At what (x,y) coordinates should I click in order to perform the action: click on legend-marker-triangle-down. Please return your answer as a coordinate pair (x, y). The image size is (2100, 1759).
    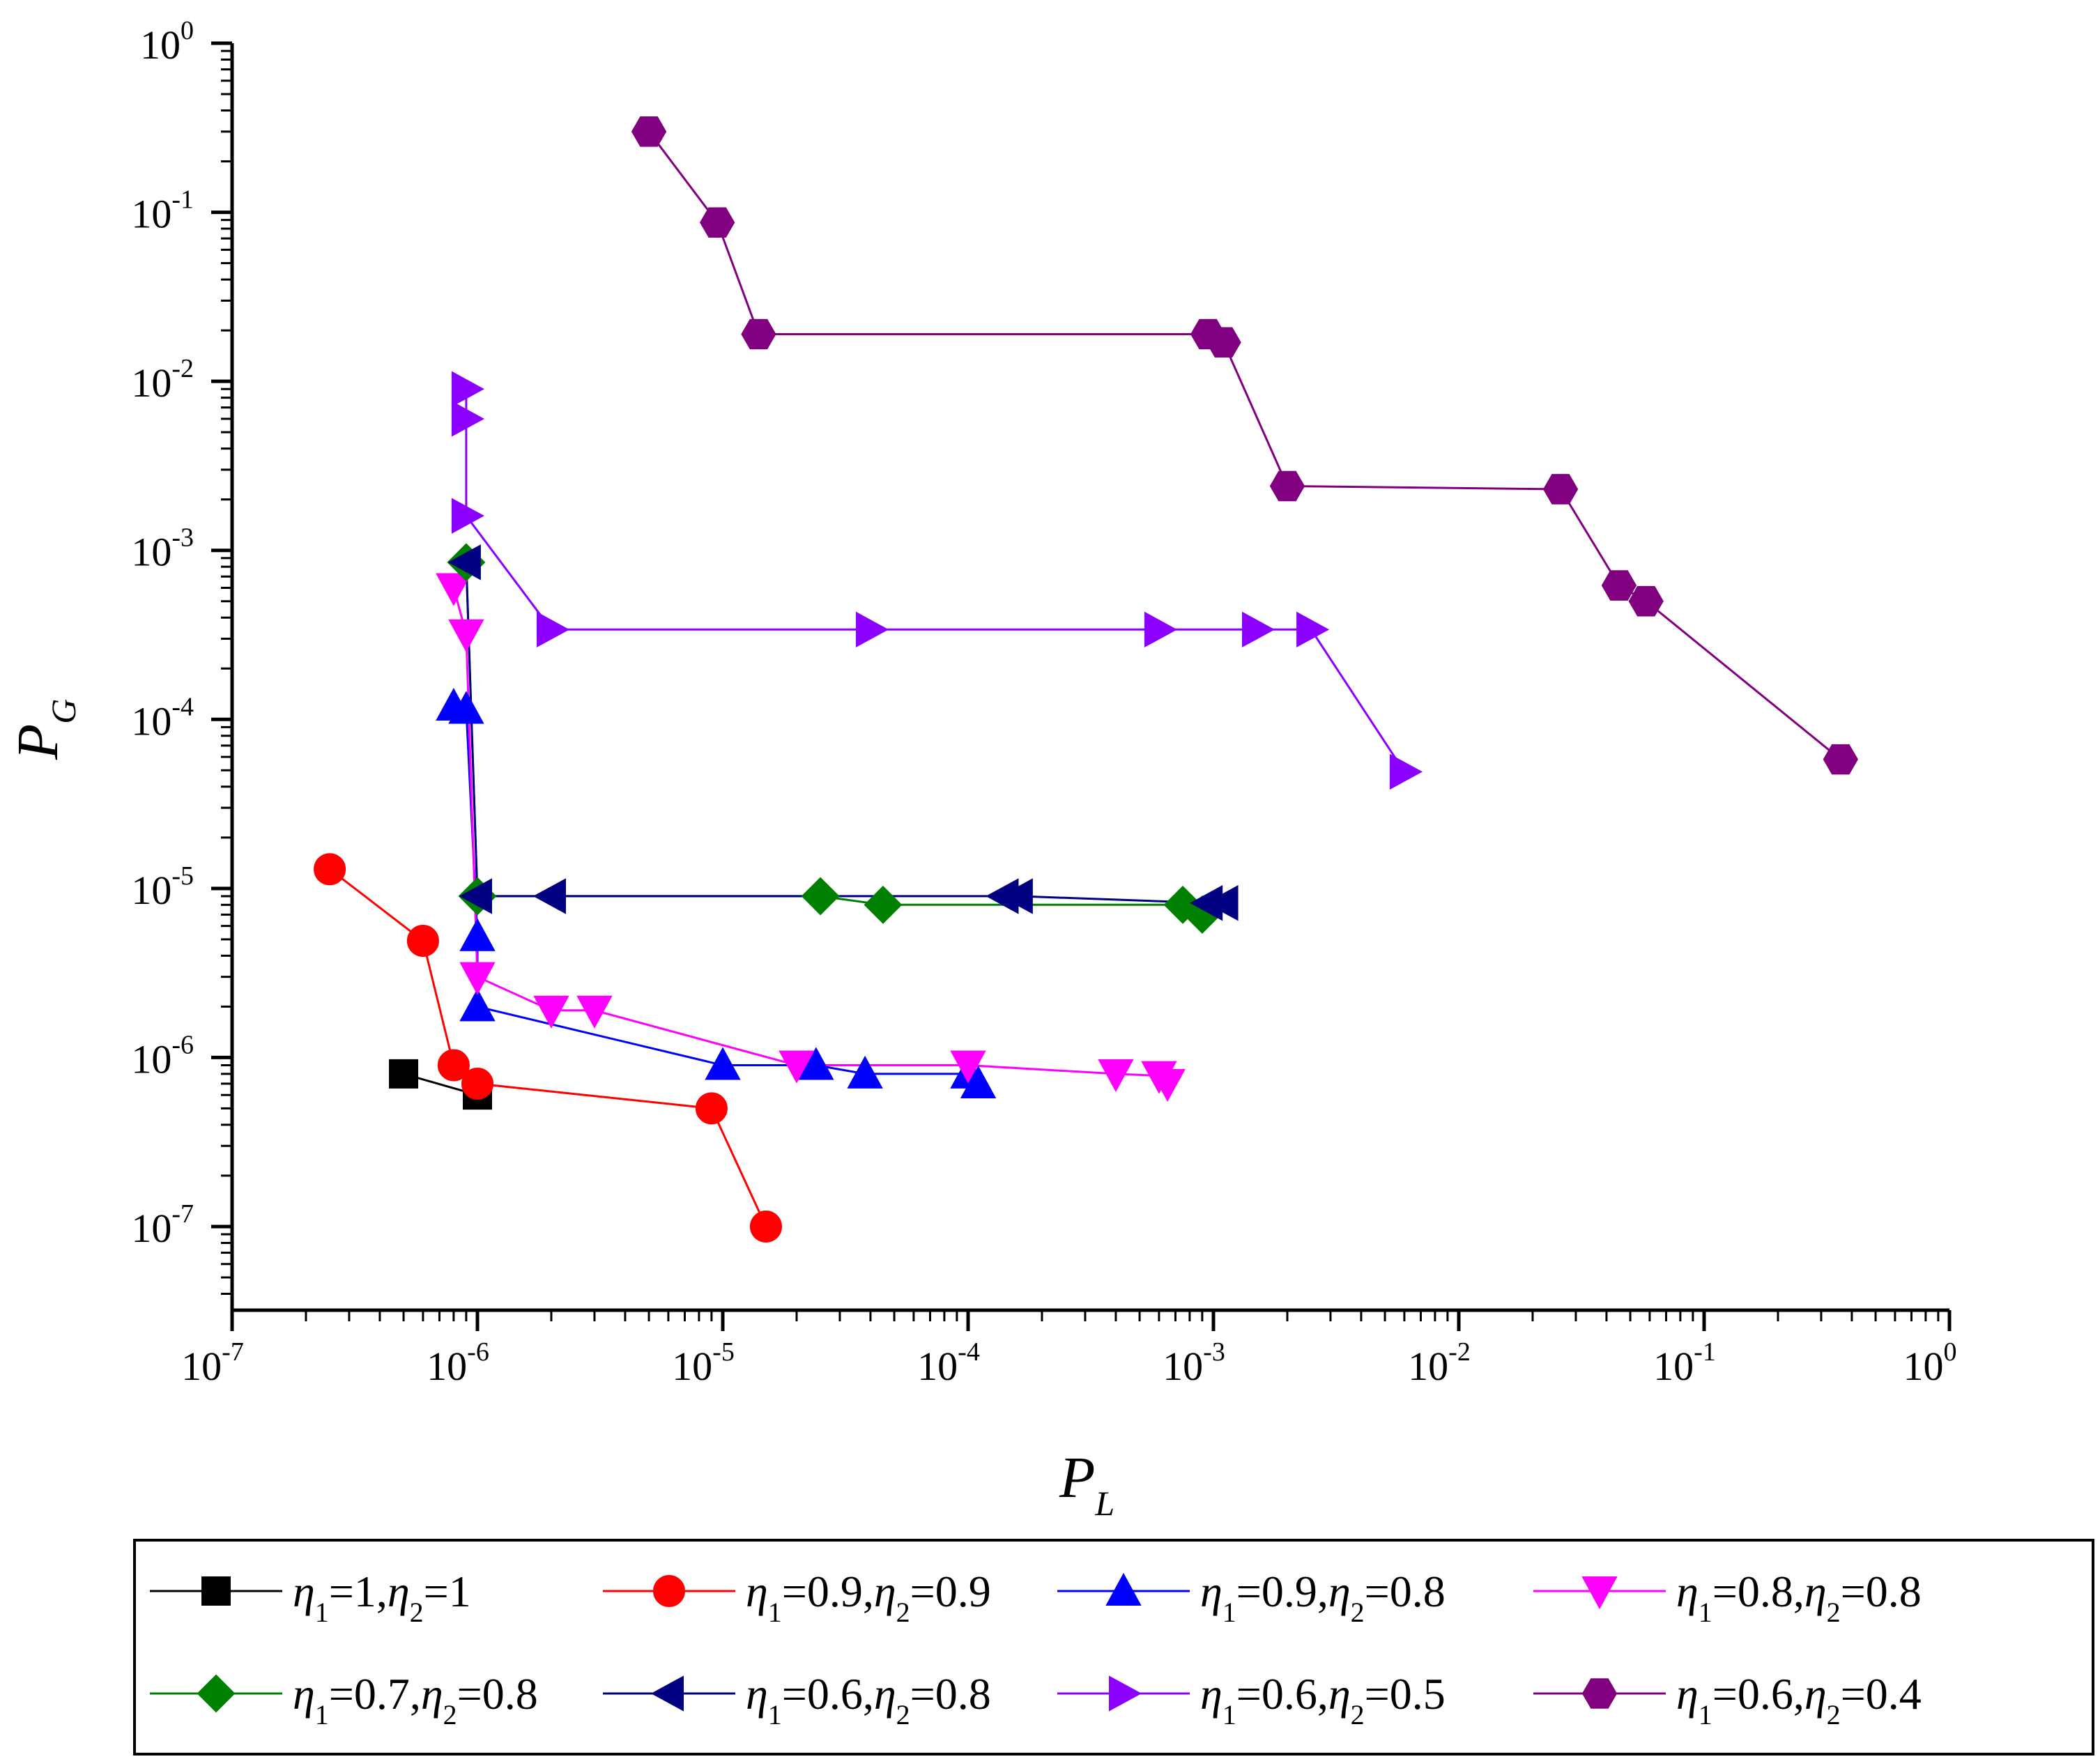
    Looking at the image, I should click on (1599, 1593).